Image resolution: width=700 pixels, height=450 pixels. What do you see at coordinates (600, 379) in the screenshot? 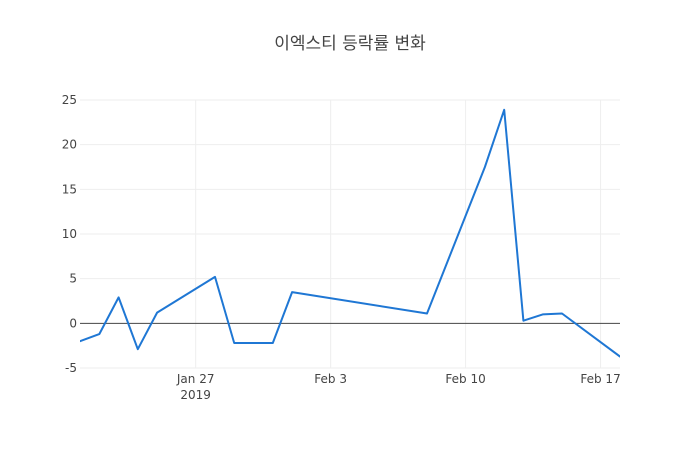
I see `x-tick-label: Feb 17` at bounding box center [600, 379].